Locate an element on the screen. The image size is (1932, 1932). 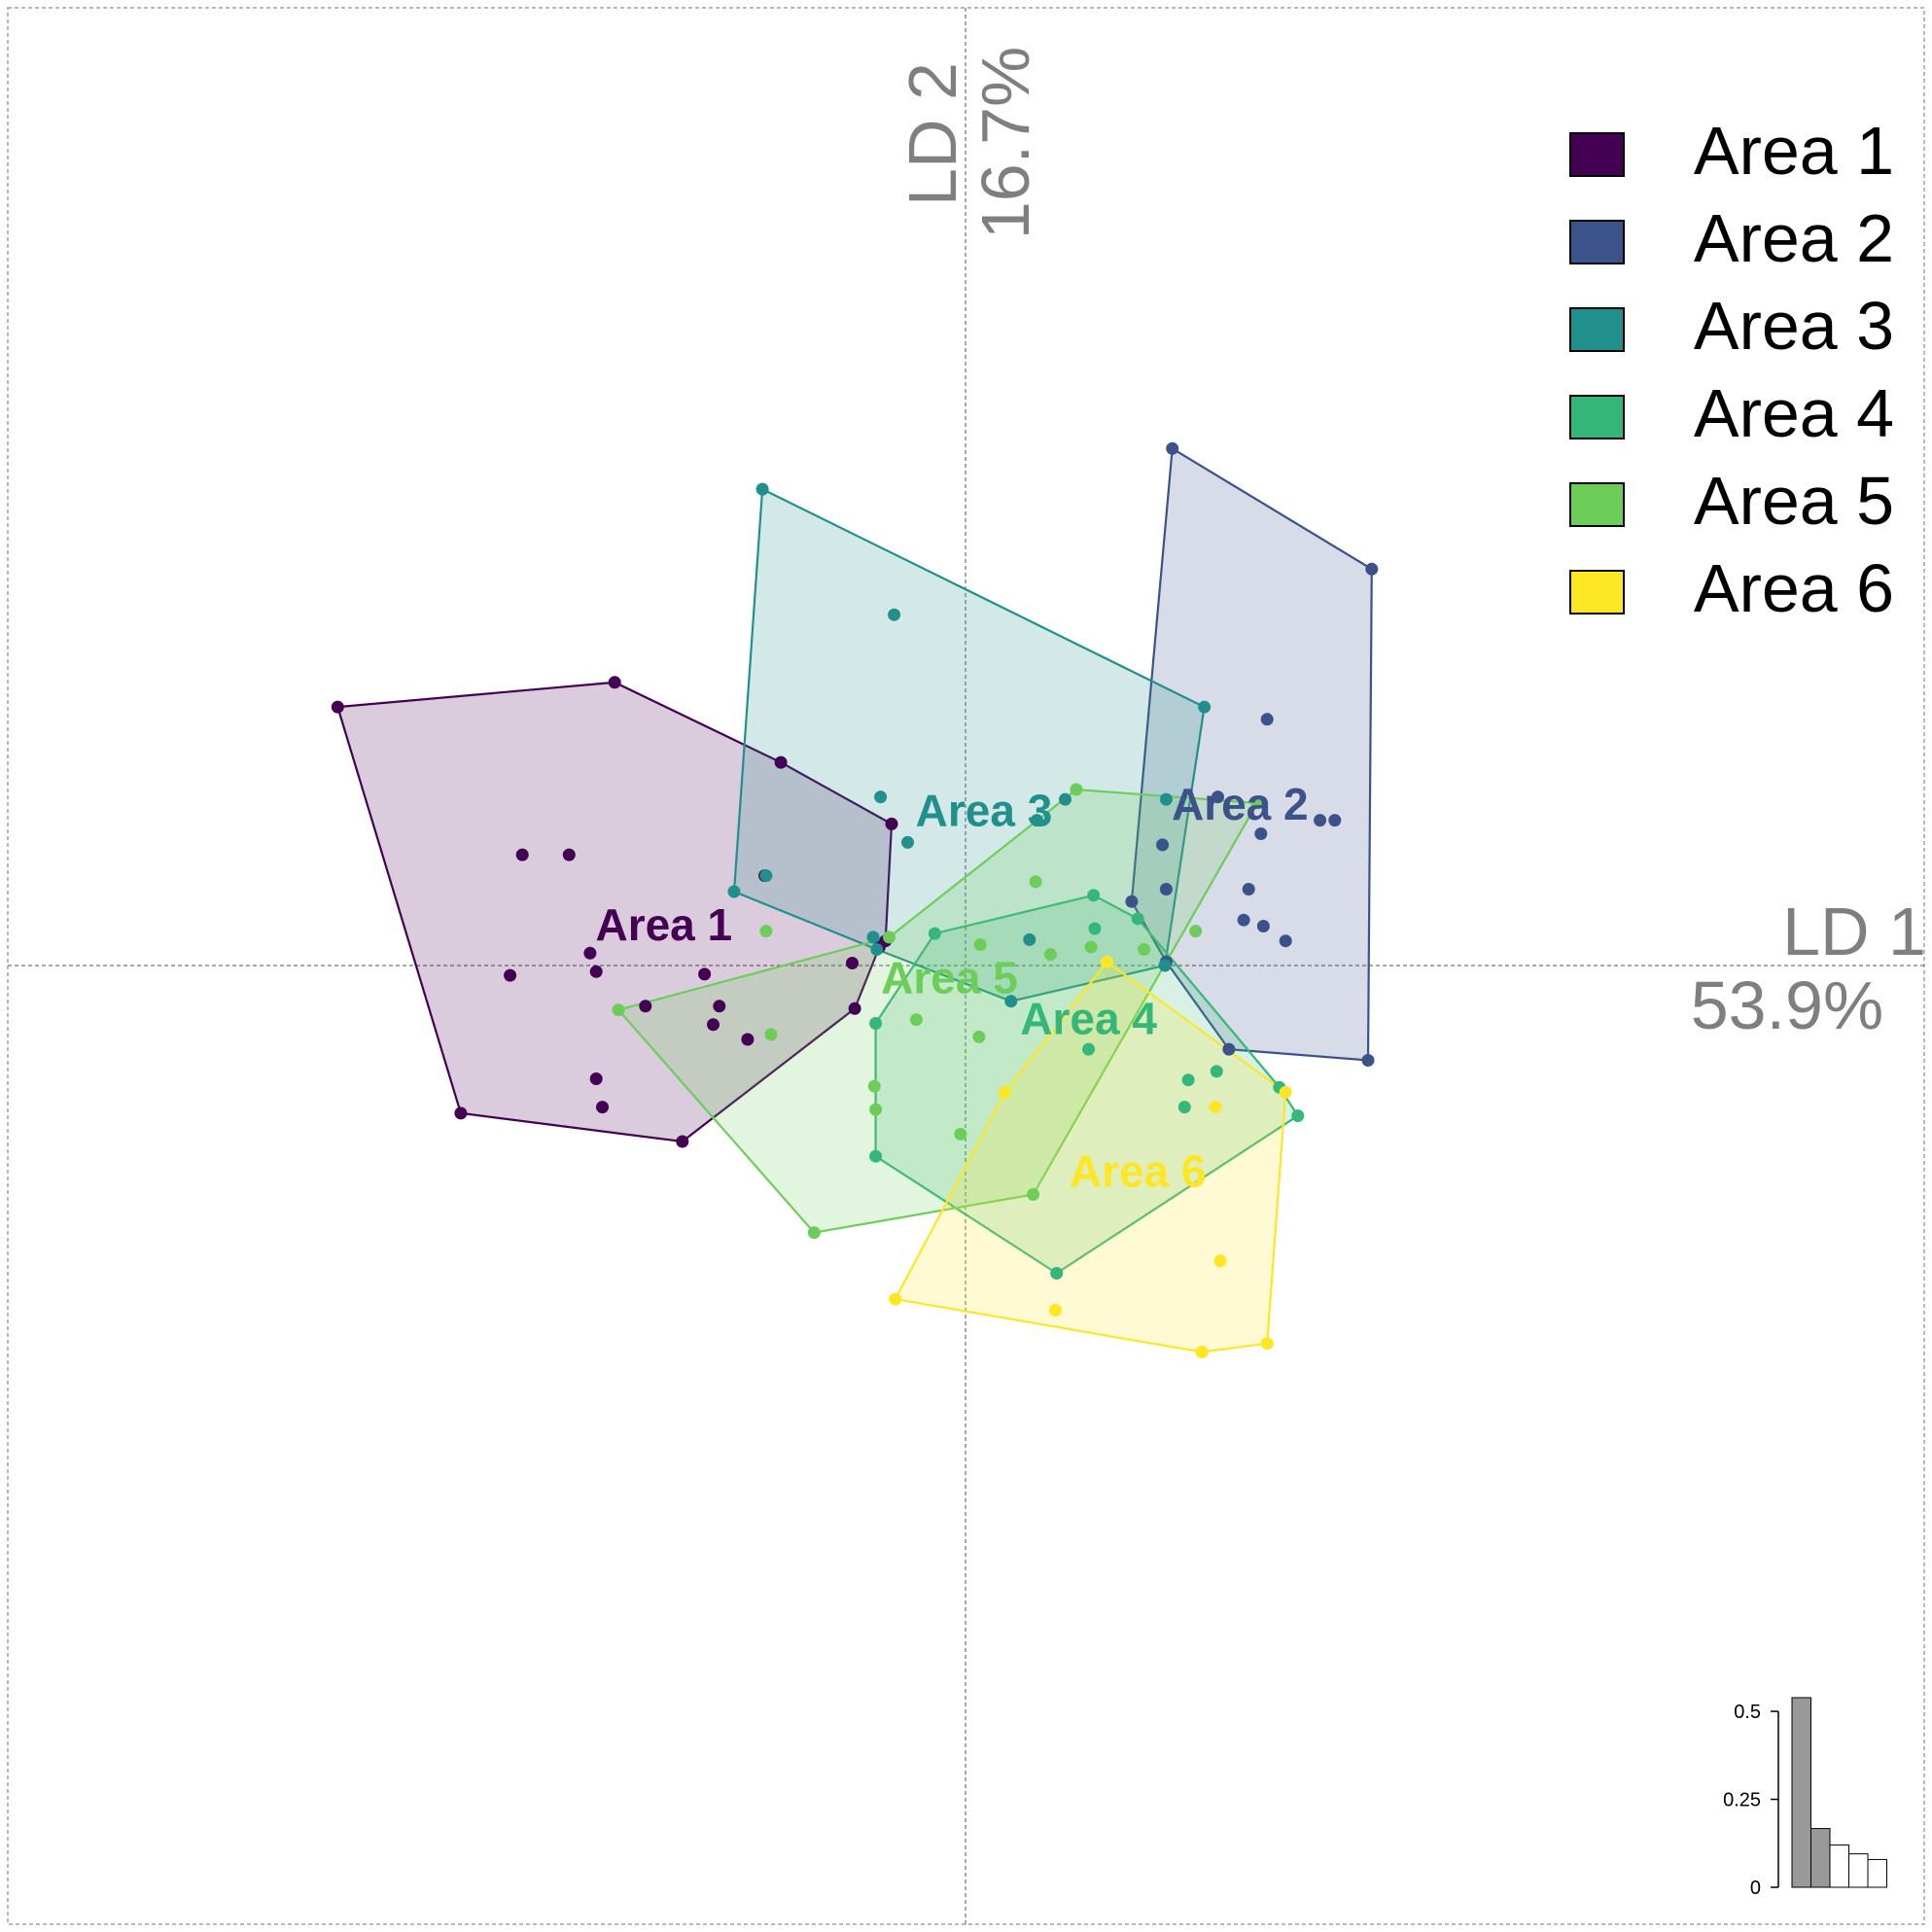
legend-label-area-5: Area 5 is located at coordinates (1794, 501).